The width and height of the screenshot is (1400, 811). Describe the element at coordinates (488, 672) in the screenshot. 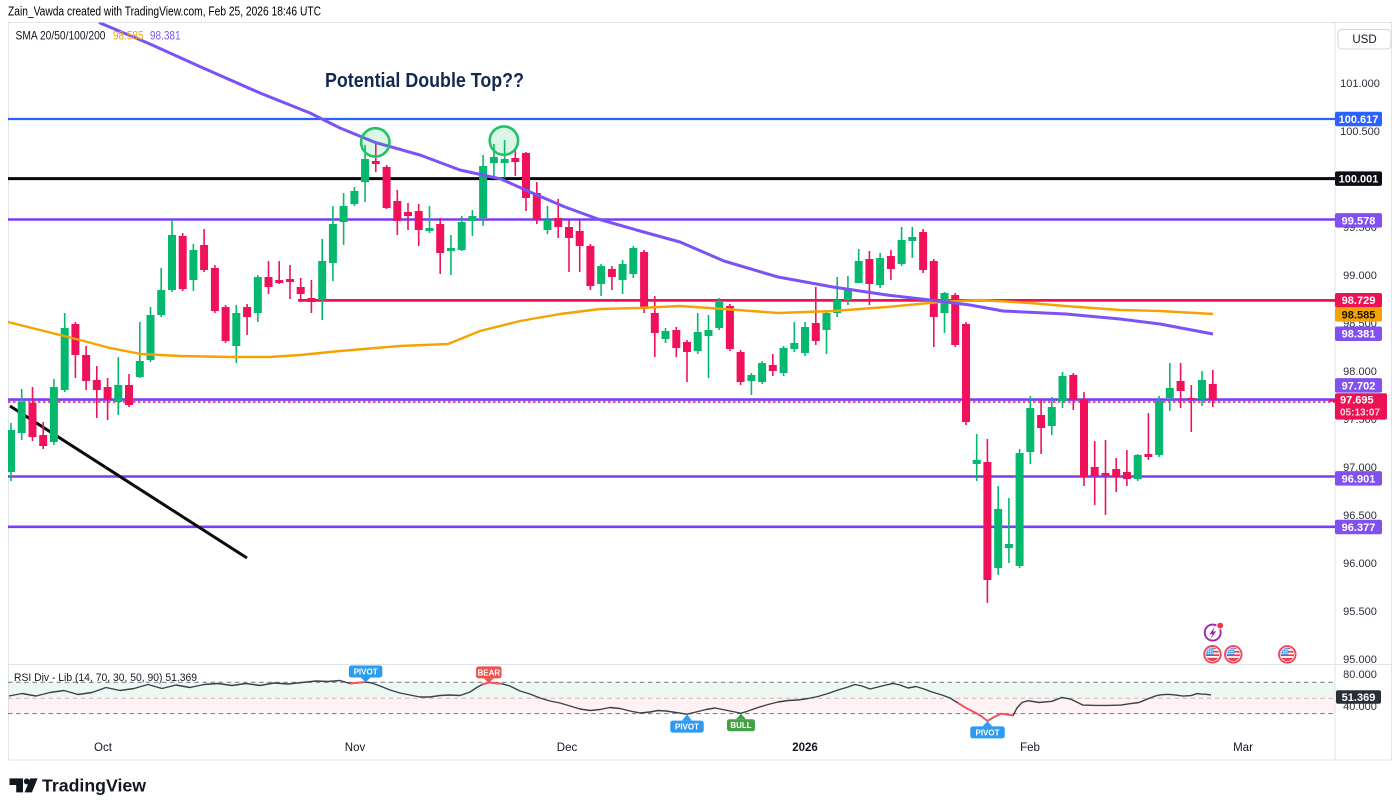

I see `svg-text: BEAR` at that location.